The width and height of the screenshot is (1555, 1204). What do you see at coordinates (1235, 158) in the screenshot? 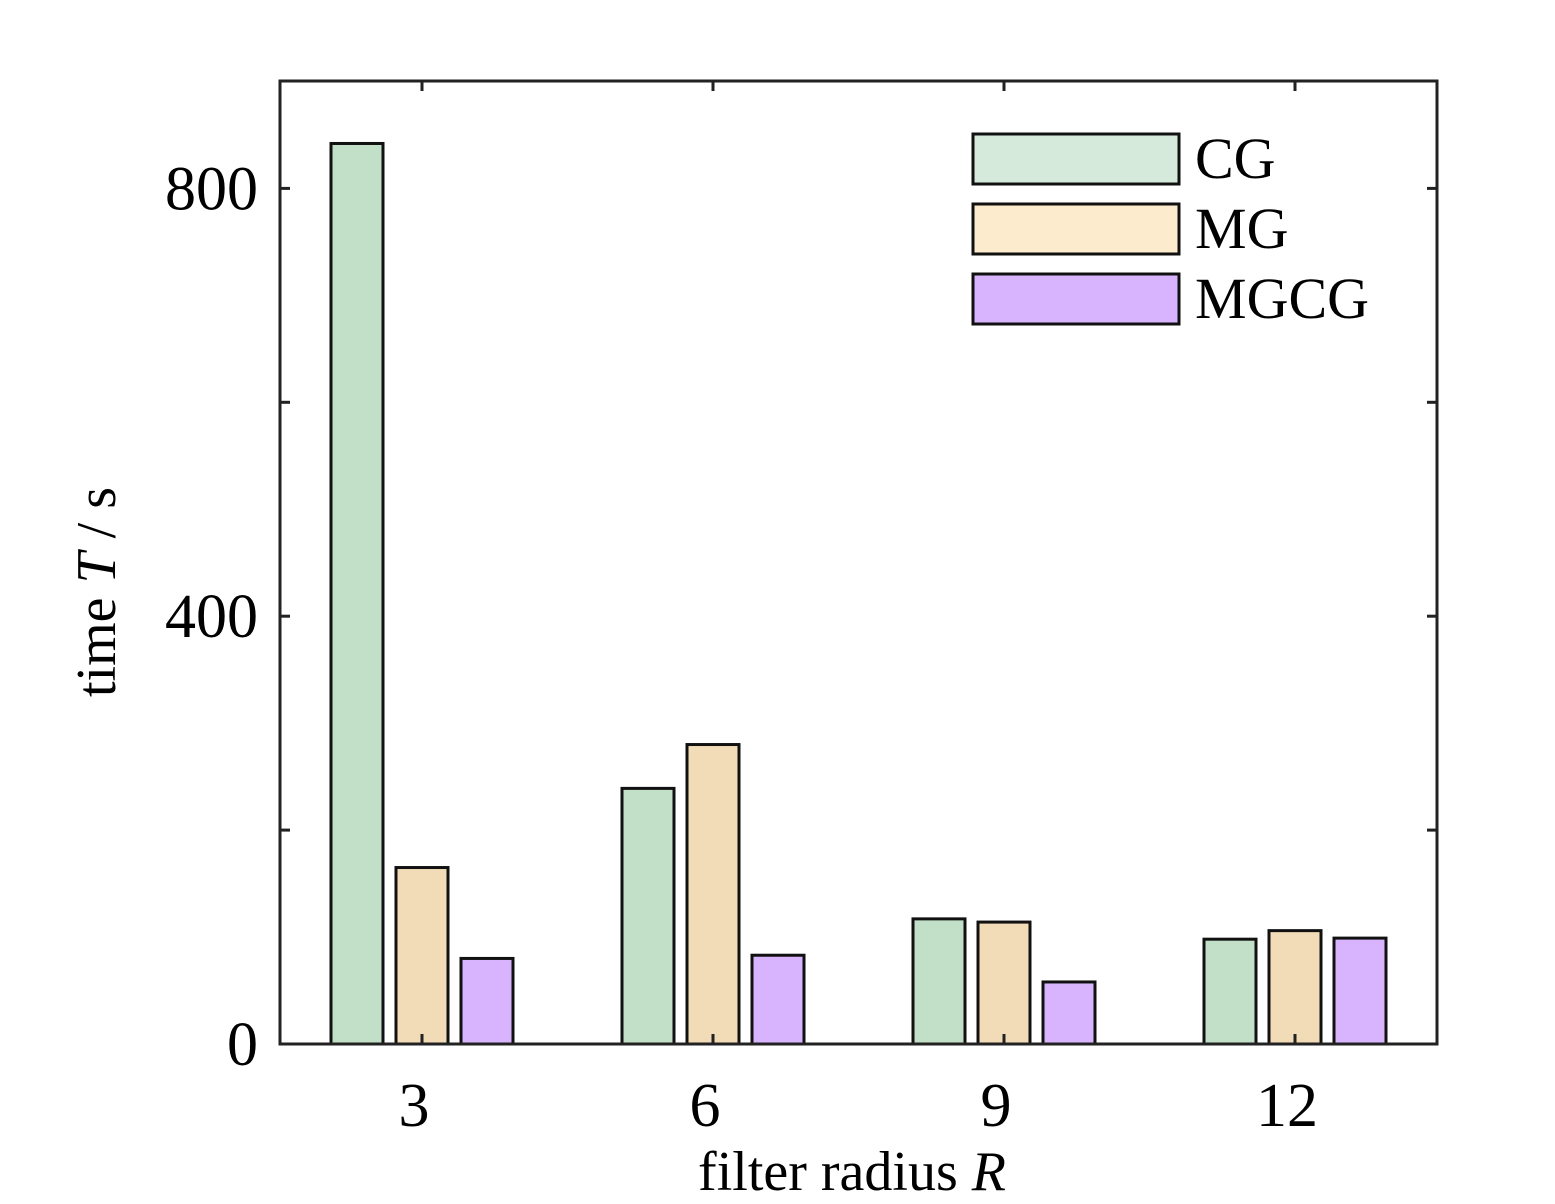
I see `legend-label-cg: CG` at bounding box center [1235, 158].